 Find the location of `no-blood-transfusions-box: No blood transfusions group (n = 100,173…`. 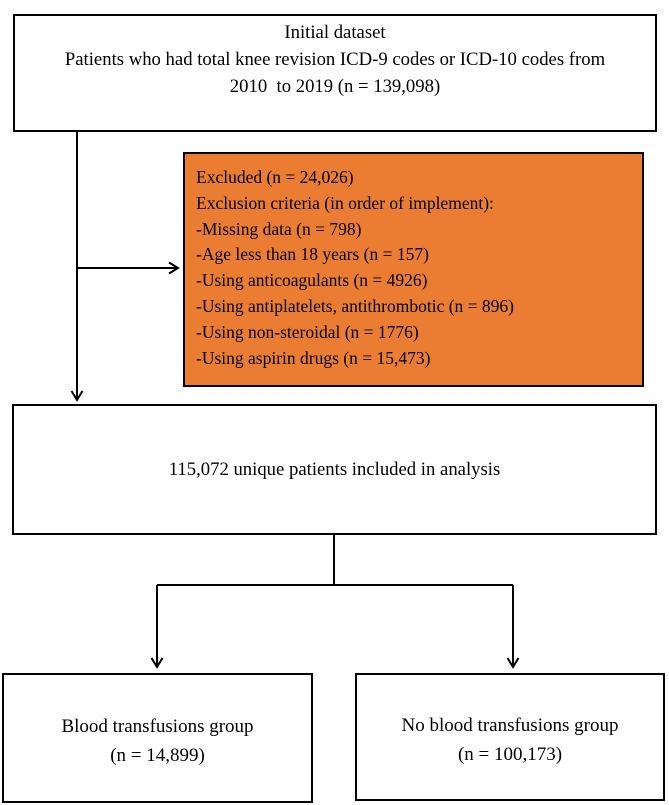

no-blood-transfusions-box: No blood transfusions group (n = 100,173… is located at coordinates (510, 737).